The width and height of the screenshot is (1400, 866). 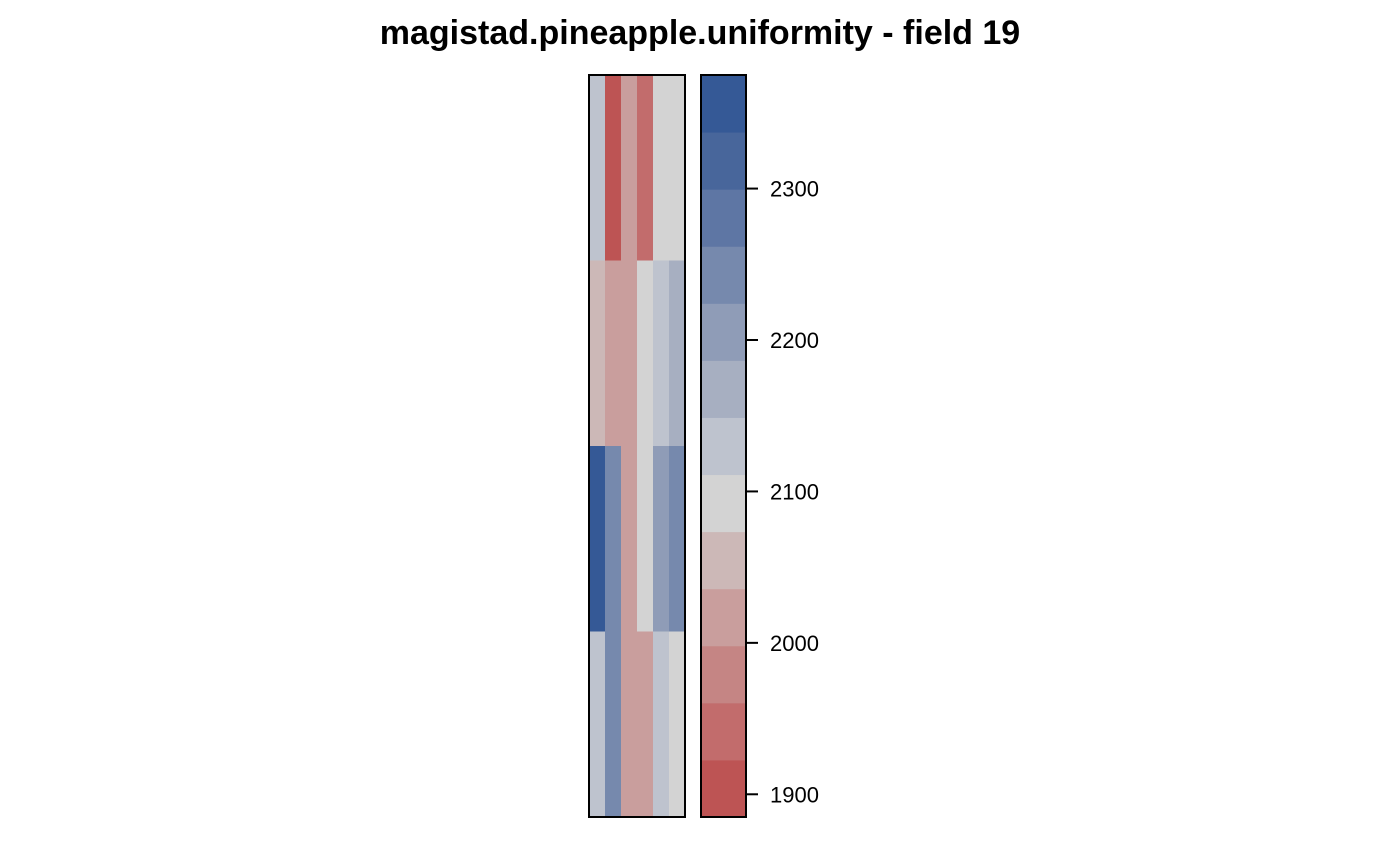 I want to click on legend-border, so click(x=723, y=446).